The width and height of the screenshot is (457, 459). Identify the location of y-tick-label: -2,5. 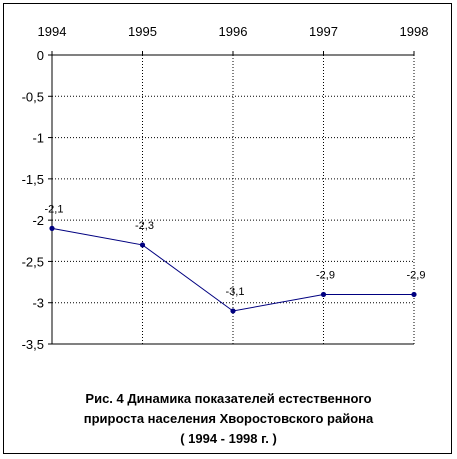
(33, 261).